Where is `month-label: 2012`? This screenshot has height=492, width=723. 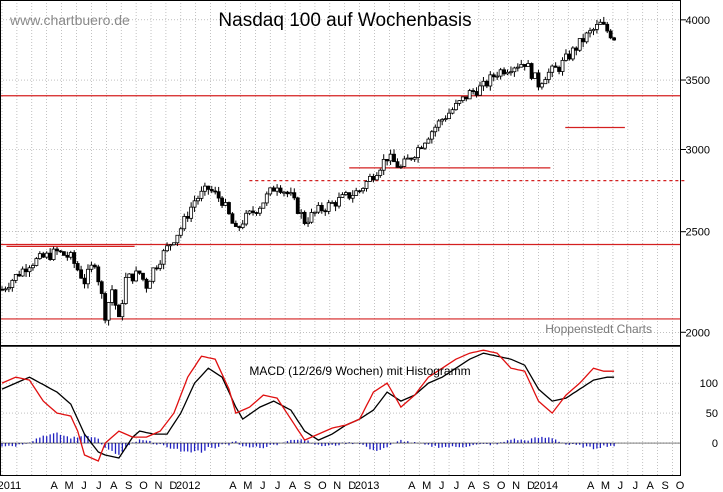 month-label: 2012 is located at coordinates (188, 486).